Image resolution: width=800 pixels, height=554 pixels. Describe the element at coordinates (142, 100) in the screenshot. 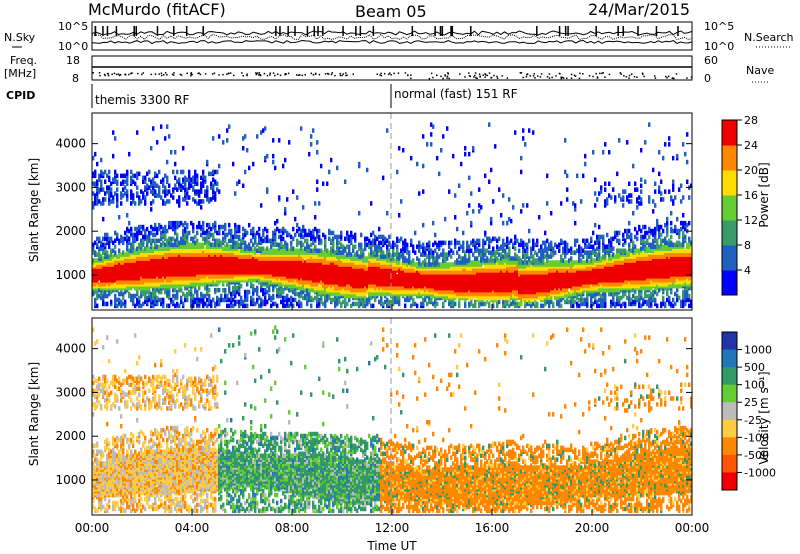

I see `cpid-segment-1: themis 3300 RF` at that location.